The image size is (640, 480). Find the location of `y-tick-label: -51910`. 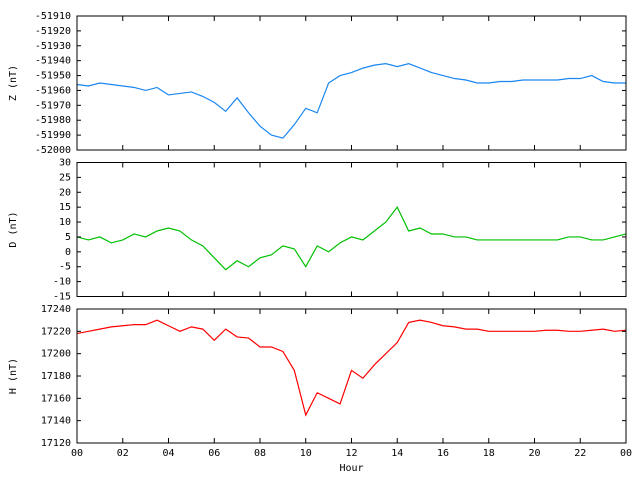

y-tick-label: -51910 is located at coordinates (53, 16).